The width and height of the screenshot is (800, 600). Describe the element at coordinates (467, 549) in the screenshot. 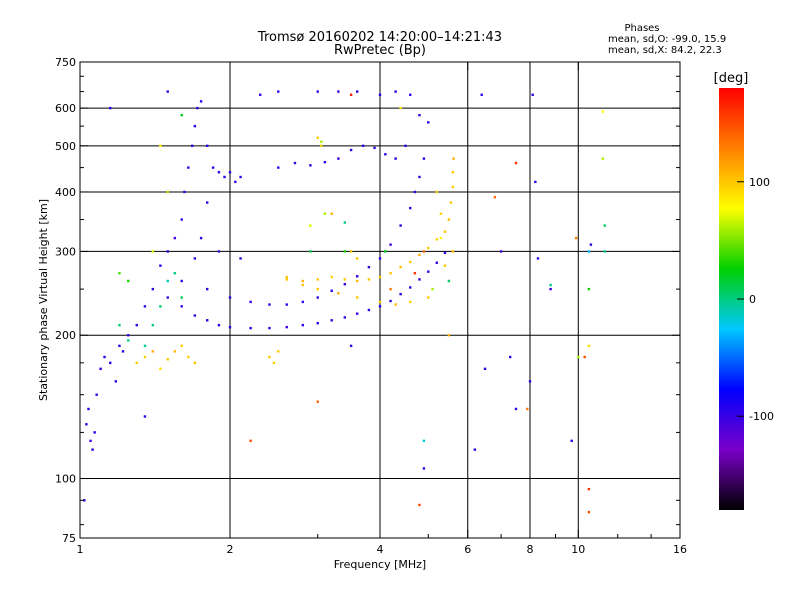

I see `x-tick-label: 6` at that location.